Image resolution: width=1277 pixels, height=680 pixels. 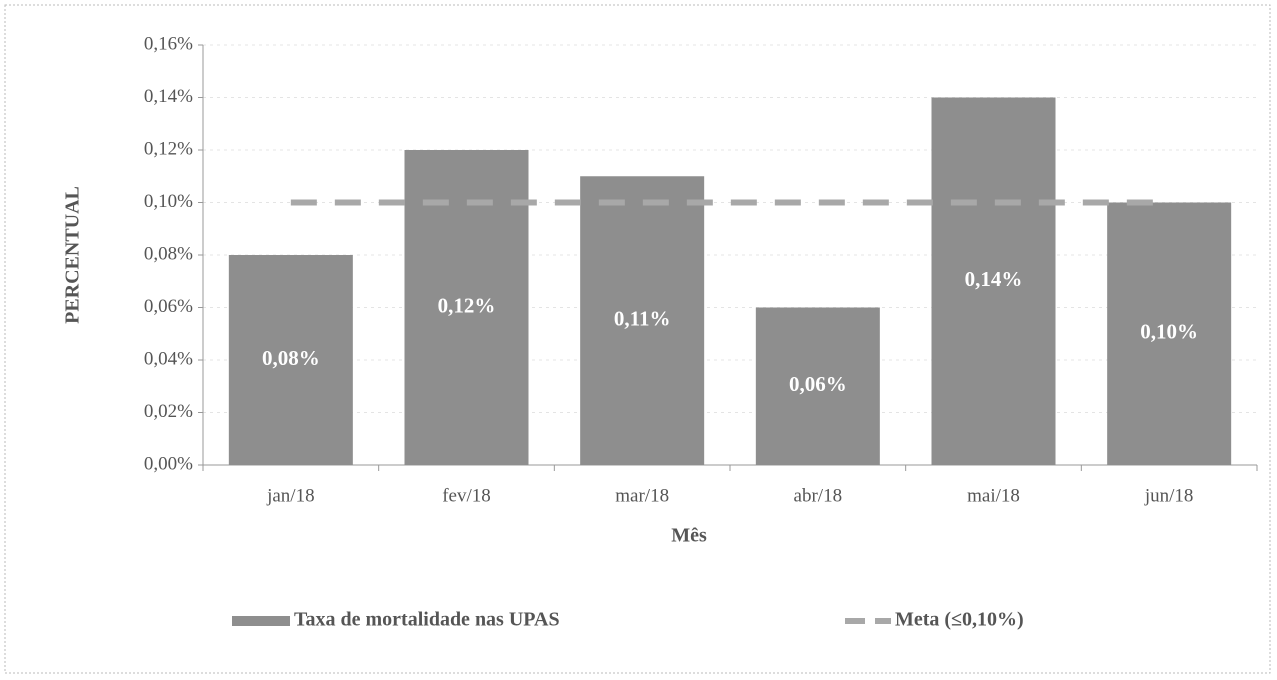 I want to click on x-tick-label: fev/18, so click(x=466, y=495).